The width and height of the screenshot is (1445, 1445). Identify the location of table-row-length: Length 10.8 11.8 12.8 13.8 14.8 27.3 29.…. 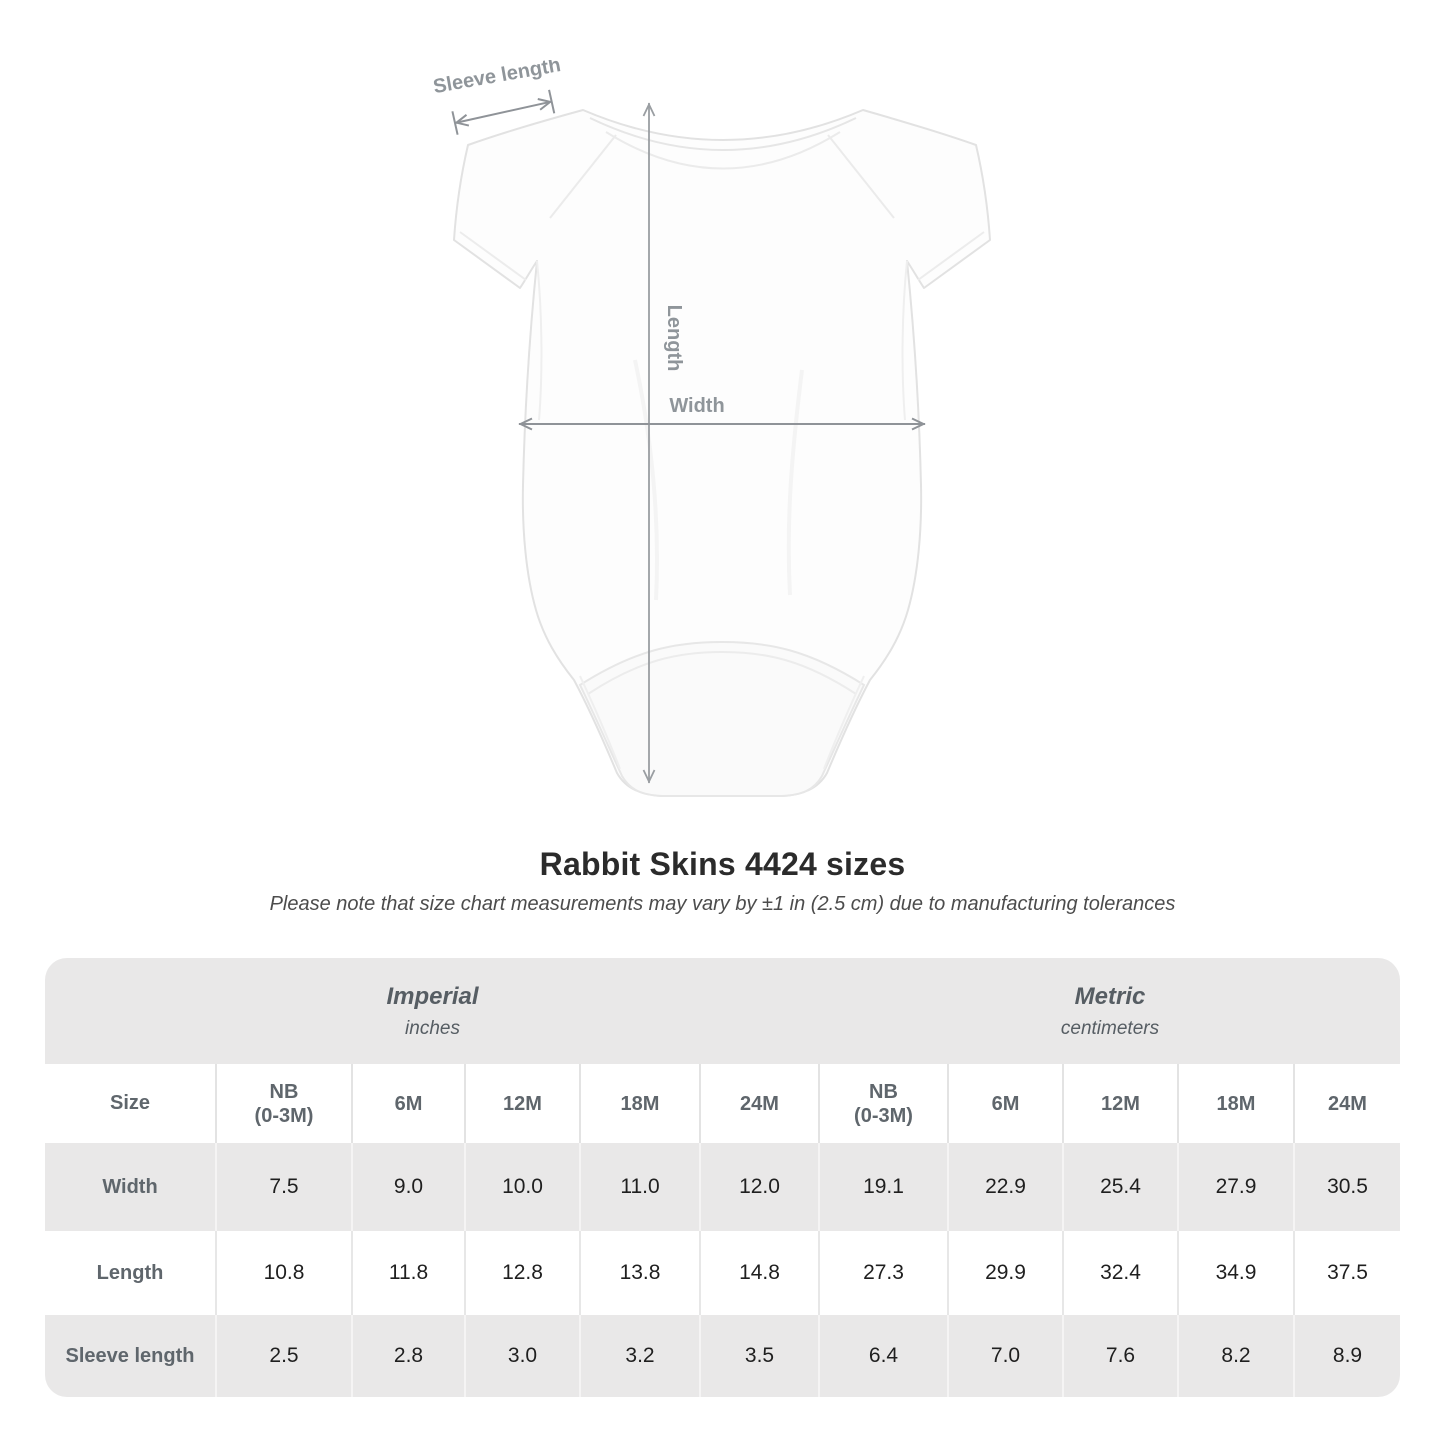
(722, 1273).